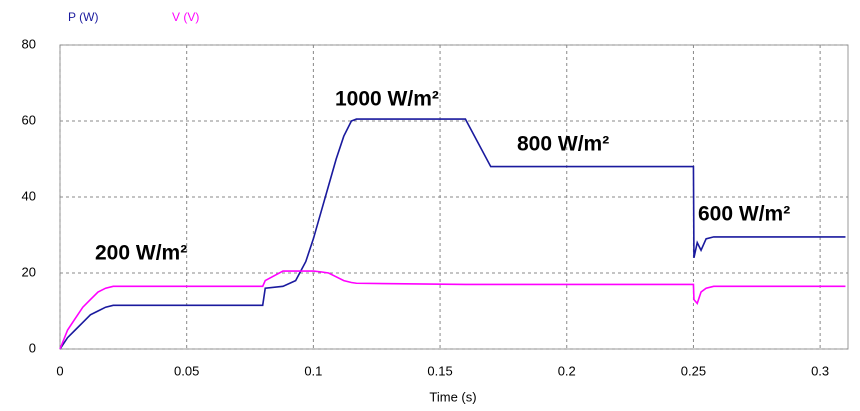 Image resolution: width=860 pixels, height=411 pixels. I want to click on x-tick-label: 0.1, so click(313, 370).